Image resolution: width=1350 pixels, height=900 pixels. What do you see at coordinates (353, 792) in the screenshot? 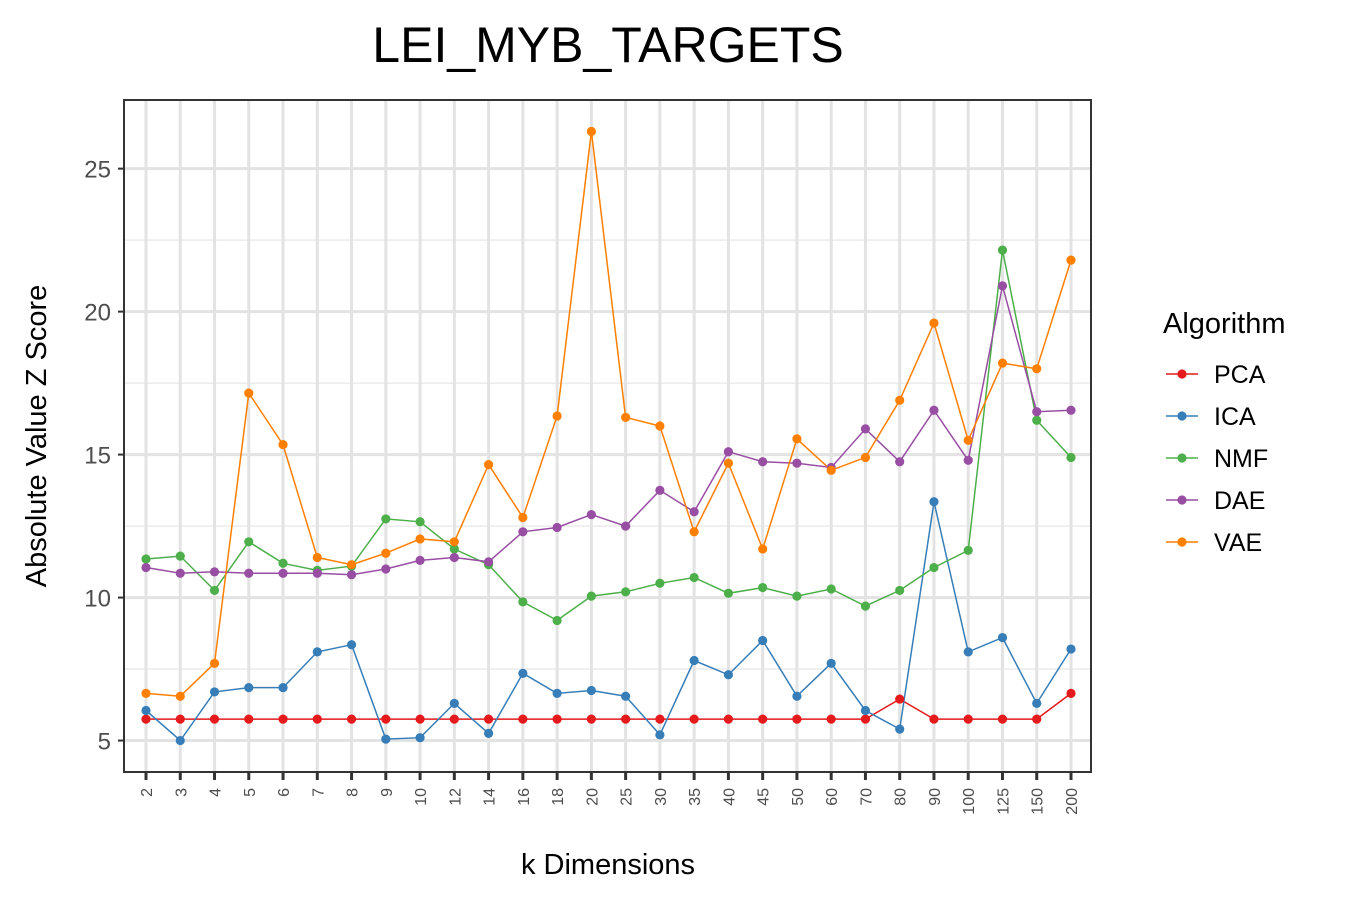
I see `x-tick-label: 8` at bounding box center [353, 792].